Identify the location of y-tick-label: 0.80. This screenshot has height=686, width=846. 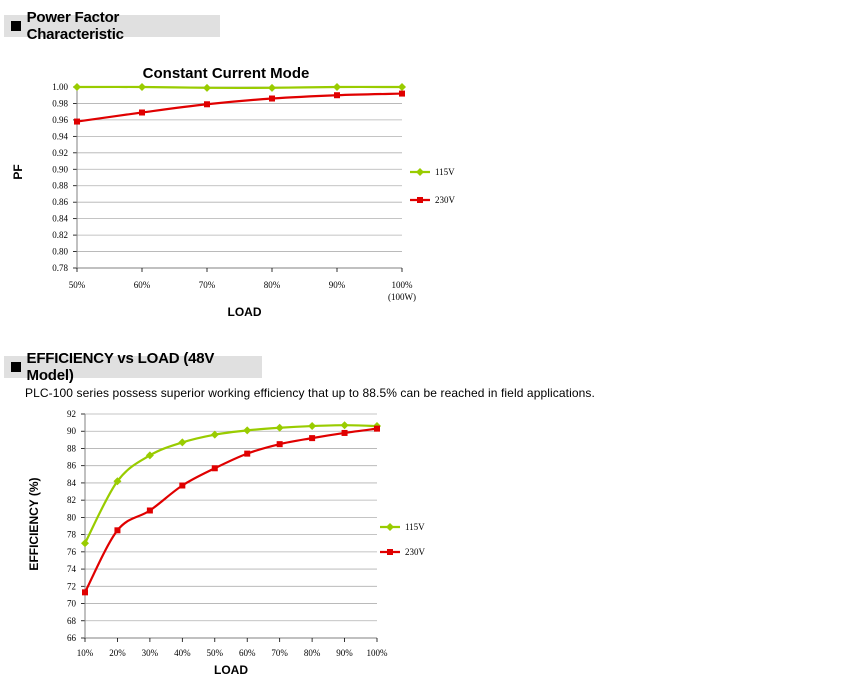
(60, 252).